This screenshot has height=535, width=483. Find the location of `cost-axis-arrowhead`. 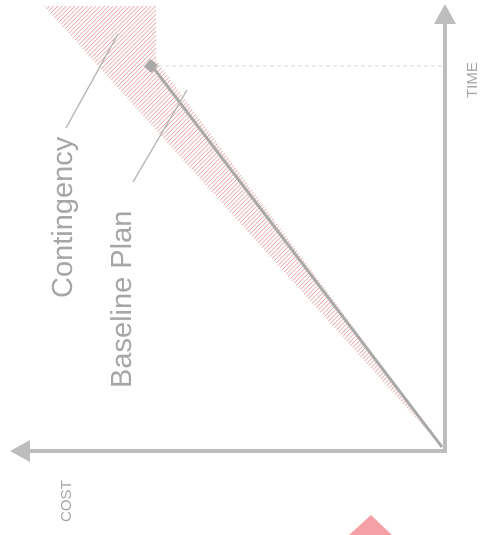

cost-axis-arrowhead is located at coordinates (20, 451).